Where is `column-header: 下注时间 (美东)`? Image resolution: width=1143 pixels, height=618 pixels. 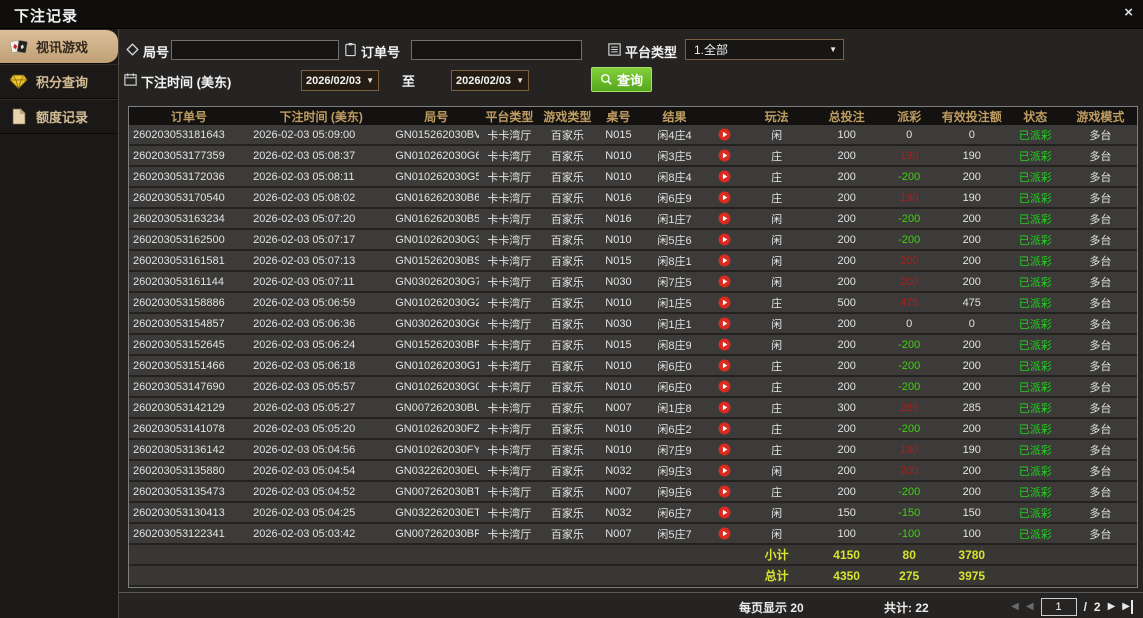
column-header: 下注时间 (美东) is located at coordinates (321, 116).